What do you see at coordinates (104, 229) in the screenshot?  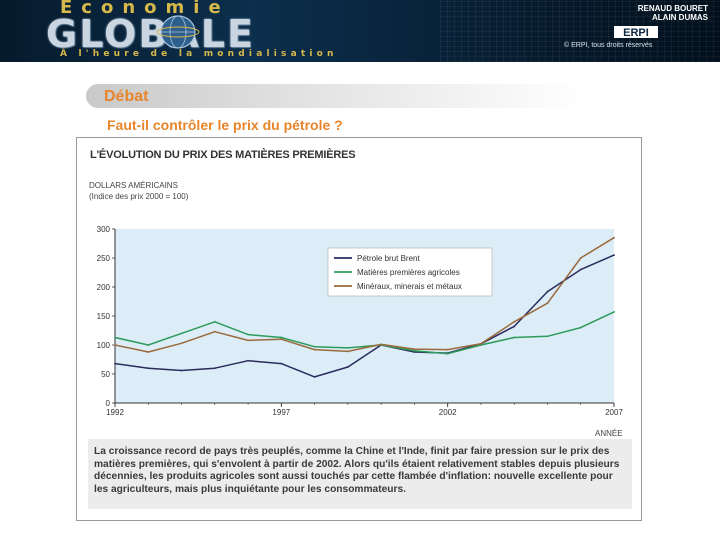 I see `y-tick-label: 300` at bounding box center [104, 229].